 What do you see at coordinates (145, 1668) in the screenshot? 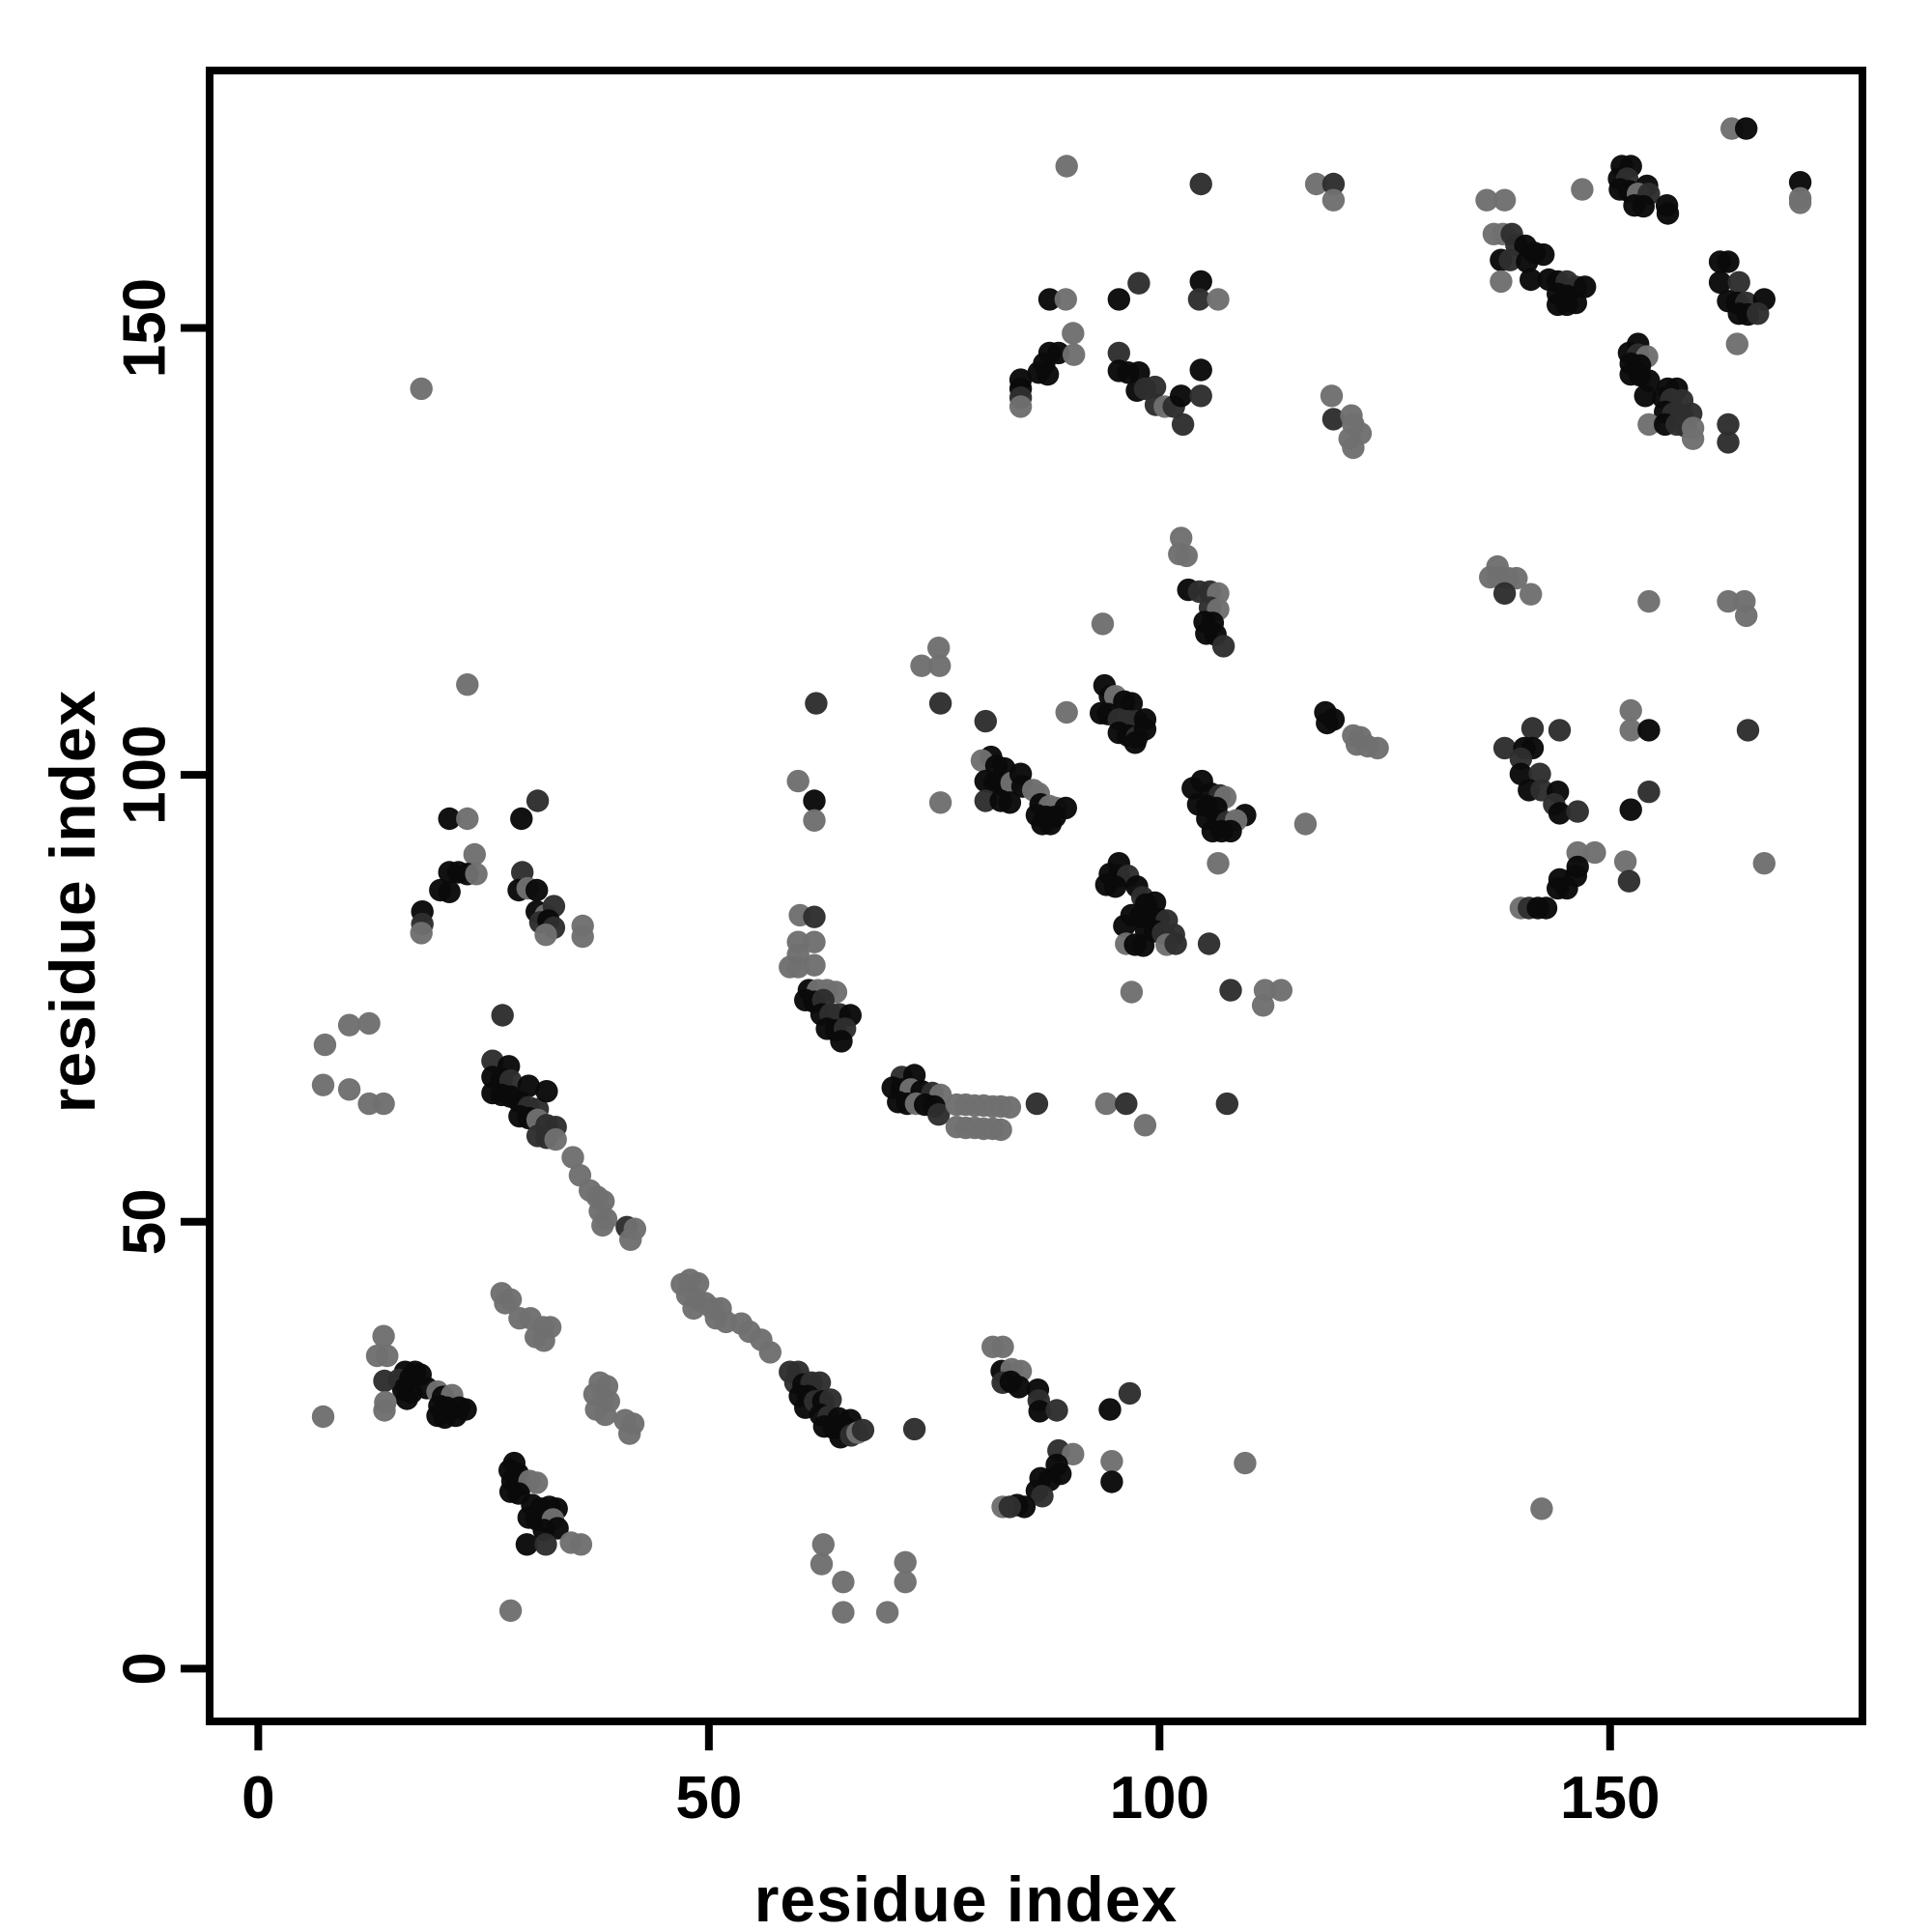
I see `y-tick-label: 0` at bounding box center [145, 1668].